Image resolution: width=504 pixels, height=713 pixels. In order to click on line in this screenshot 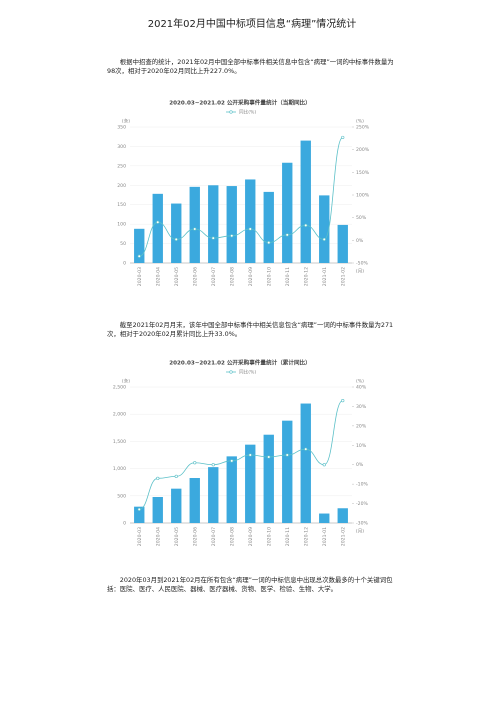, I will do `click(241, 197)`.